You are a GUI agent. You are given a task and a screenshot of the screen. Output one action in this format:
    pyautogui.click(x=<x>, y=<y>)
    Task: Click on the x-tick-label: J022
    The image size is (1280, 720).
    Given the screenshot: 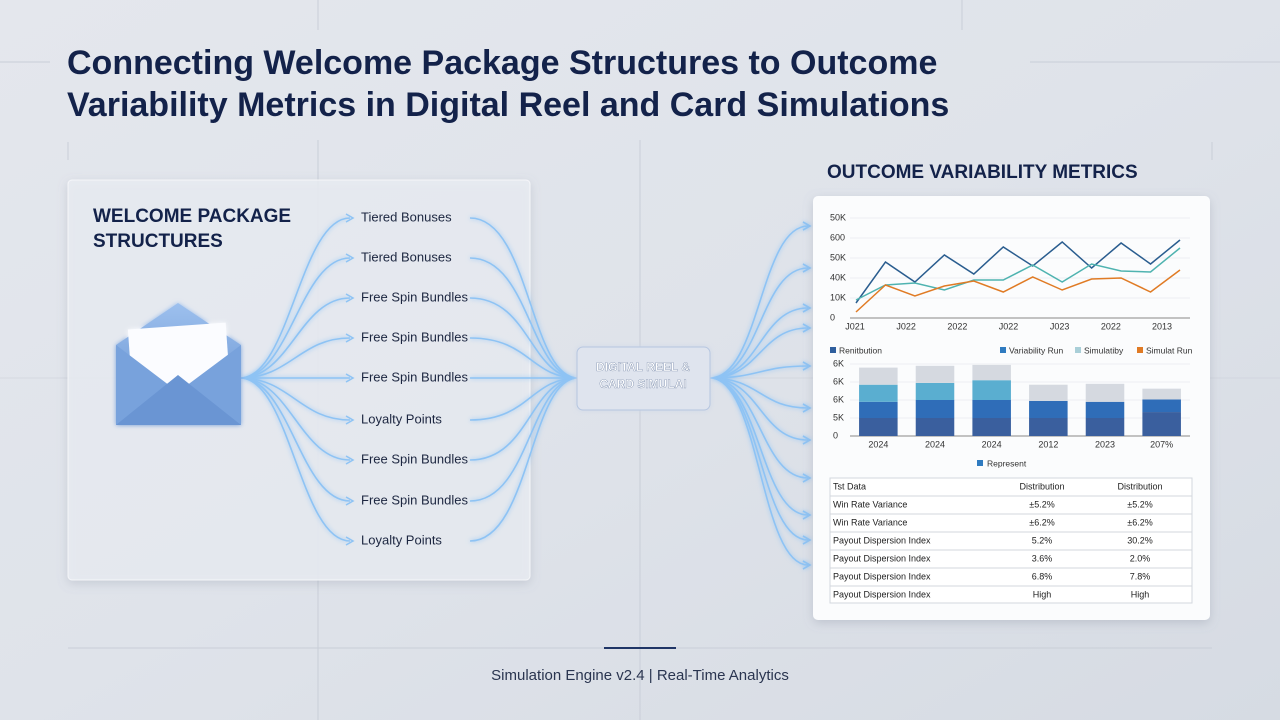 What is the action you would take?
    pyautogui.click(x=906, y=326)
    